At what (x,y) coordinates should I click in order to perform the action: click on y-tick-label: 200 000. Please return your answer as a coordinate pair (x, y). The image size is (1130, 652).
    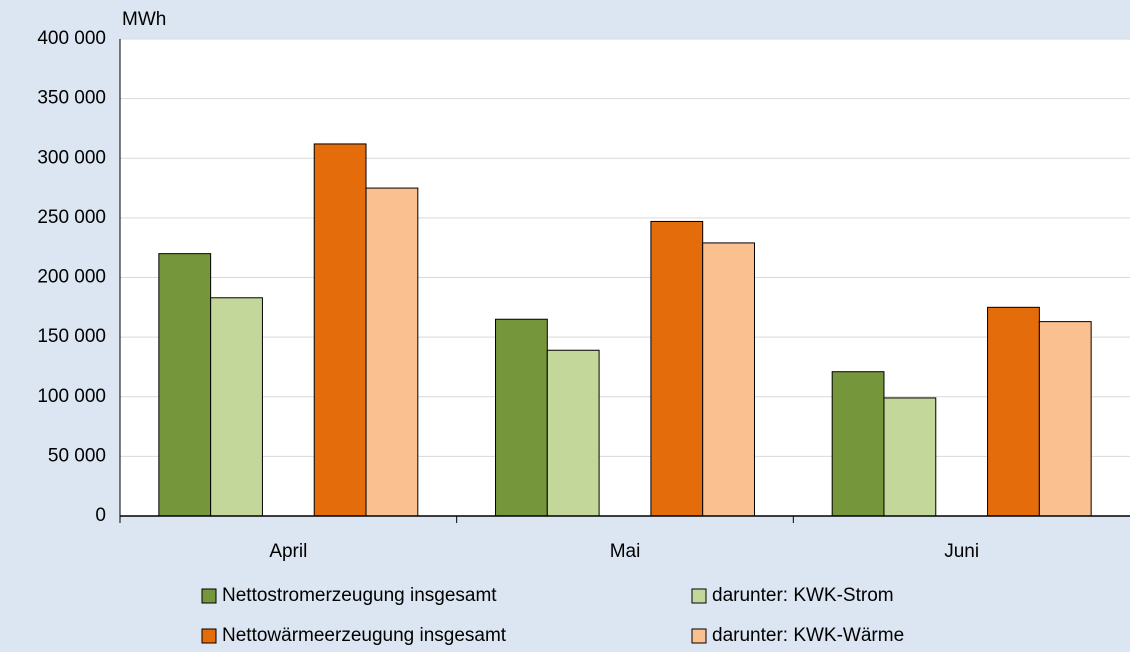
    Looking at the image, I should click on (71, 277).